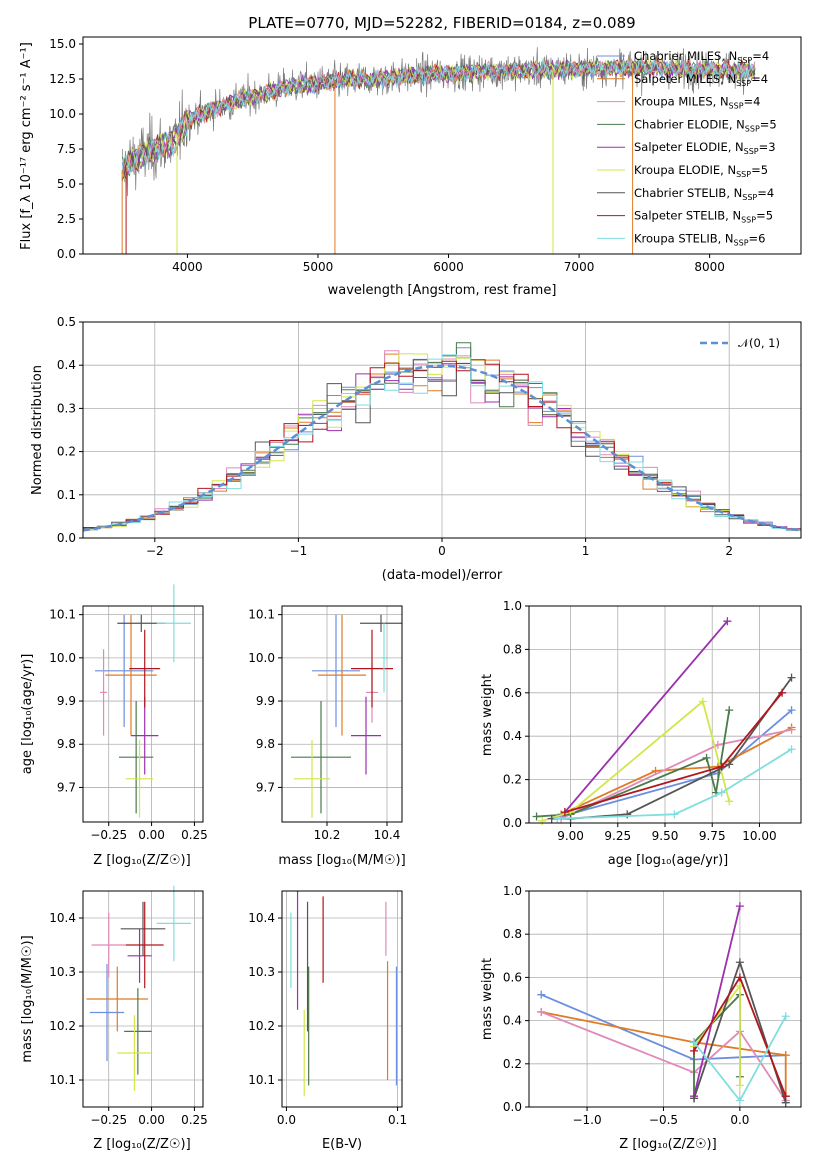  What do you see at coordinates (701, 171) in the screenshot?
I see `legend-label: Kroupa ELODIE, NSSP=5` at bounding box center [701, 171].